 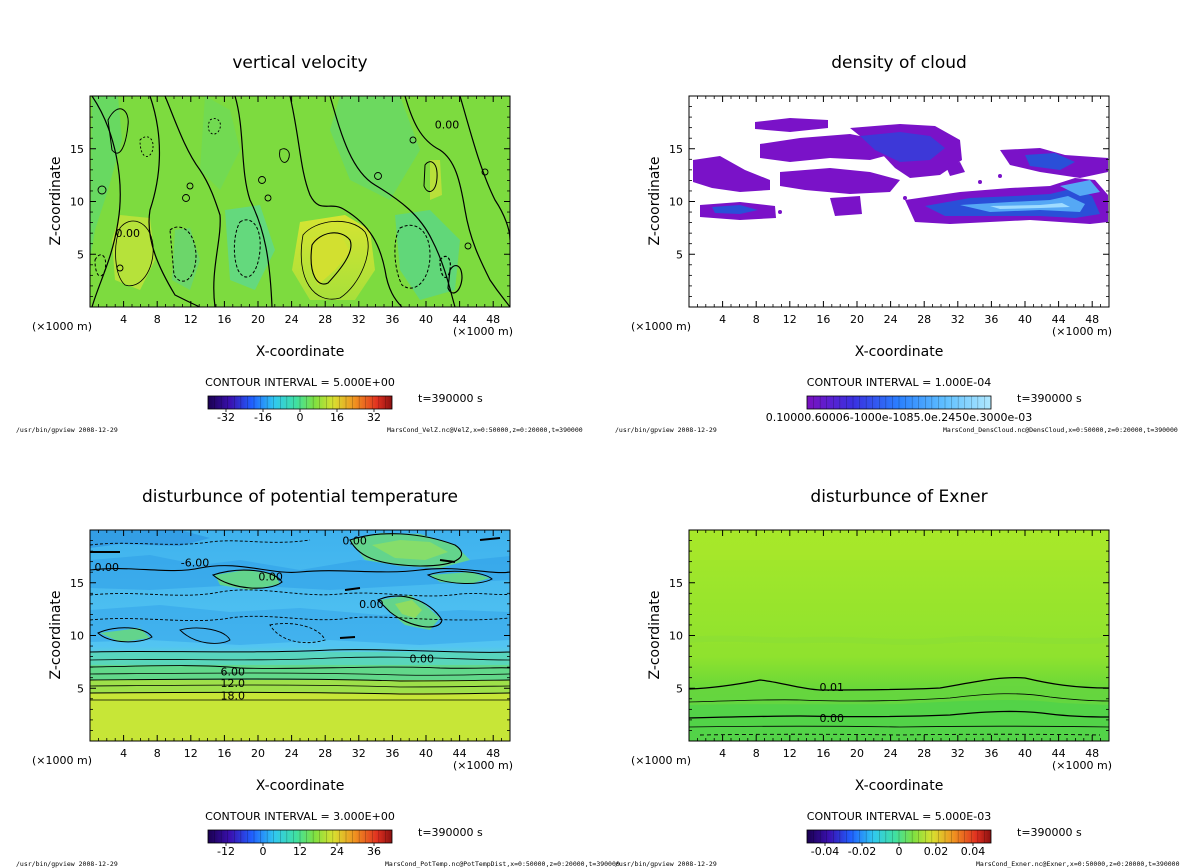 I want to click on colorbar-tick-label: -0.02, so click(x=862, y=851).